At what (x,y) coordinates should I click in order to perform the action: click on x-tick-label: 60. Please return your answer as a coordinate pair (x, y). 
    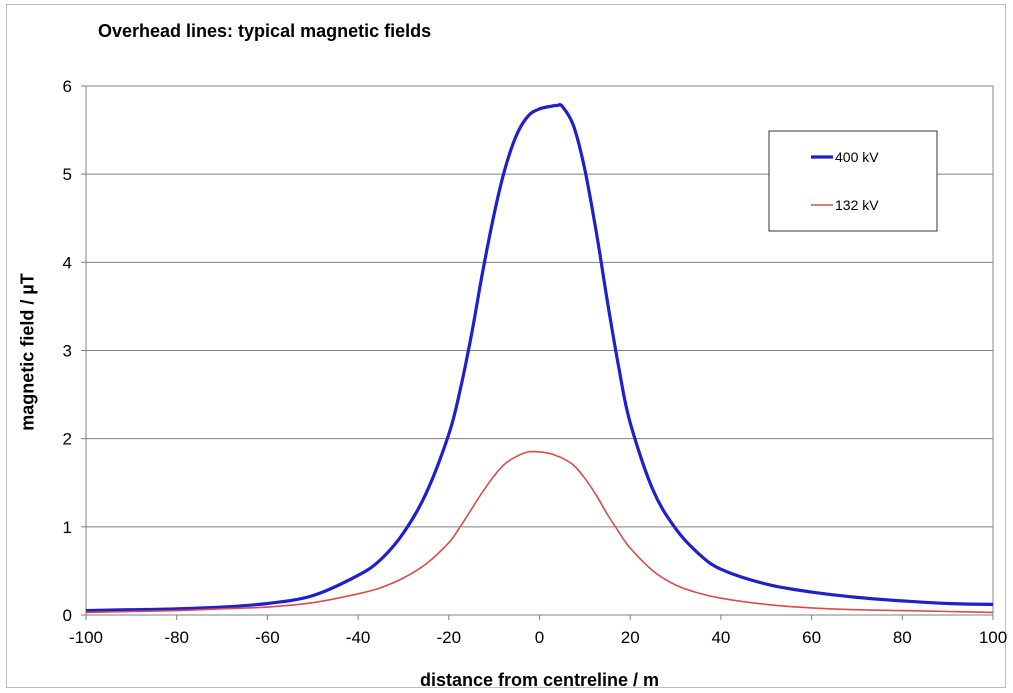
    Looking at the image, I should click on (811, 637).